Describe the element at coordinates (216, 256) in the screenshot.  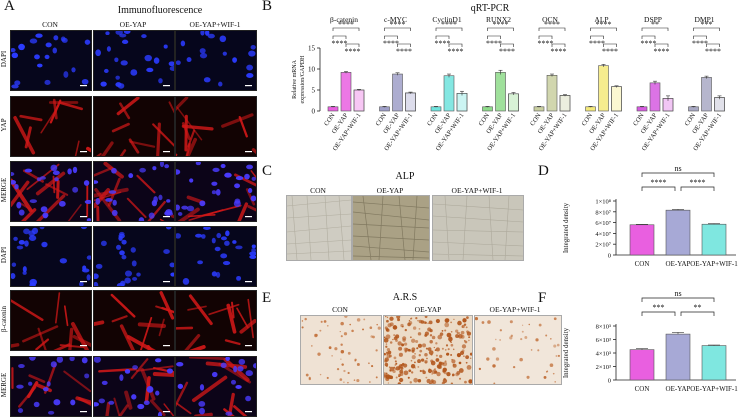
I see `micrograph-dapi-2-col3` at that location.